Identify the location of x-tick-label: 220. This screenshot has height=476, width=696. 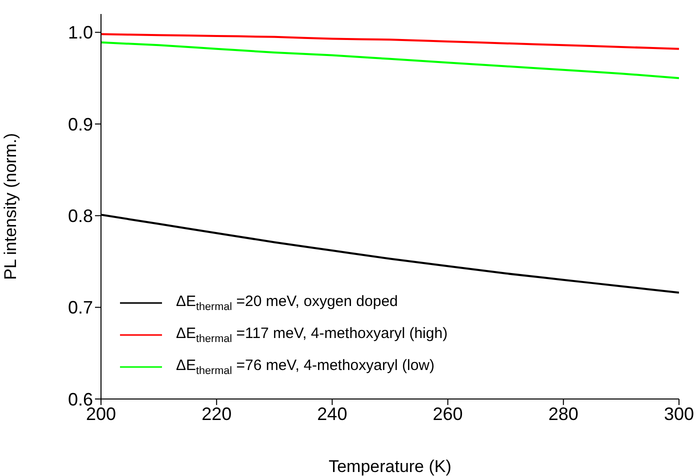
(217, 414).